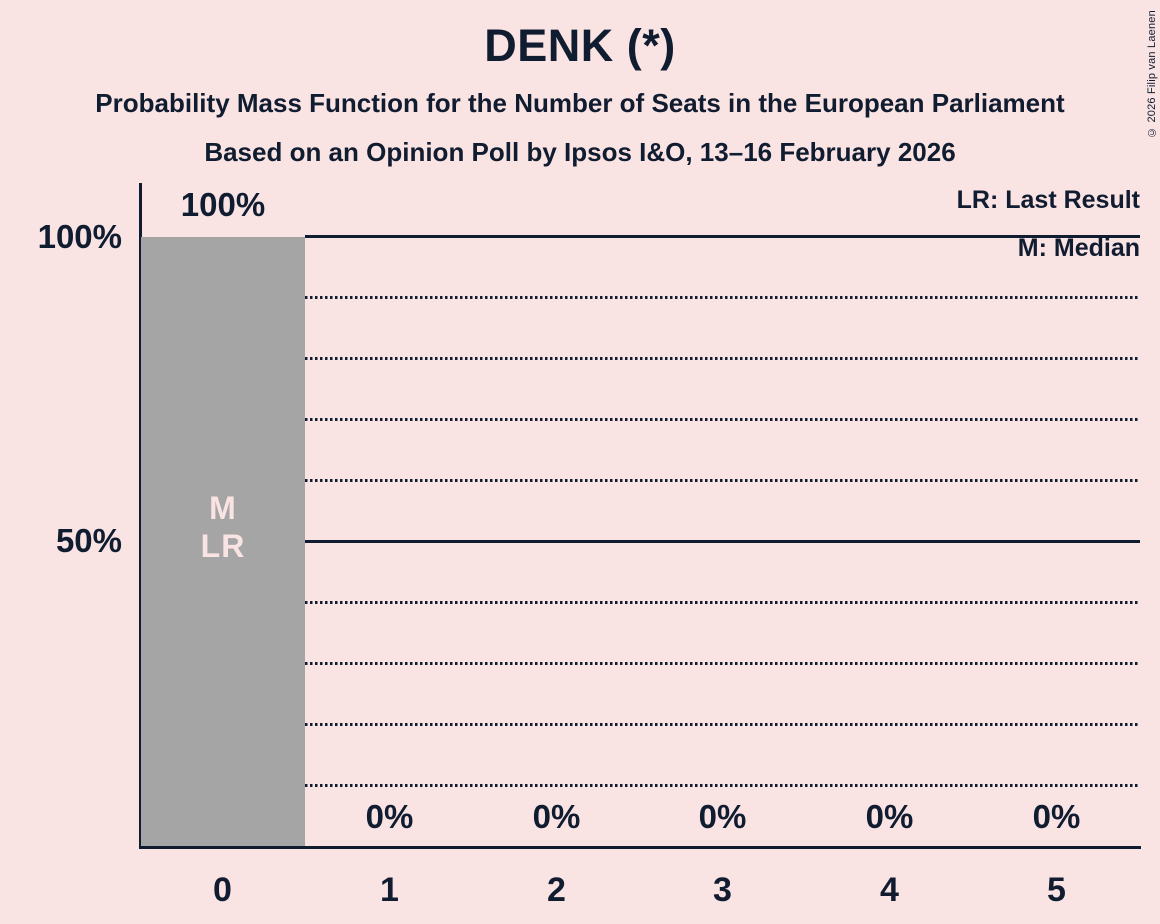 The width and height of the screenshot is (1160, 924). Describe the element at coordinates (389, 816) in the screenshot. I see `bar-seat-1-value-label: 0%` at that location.